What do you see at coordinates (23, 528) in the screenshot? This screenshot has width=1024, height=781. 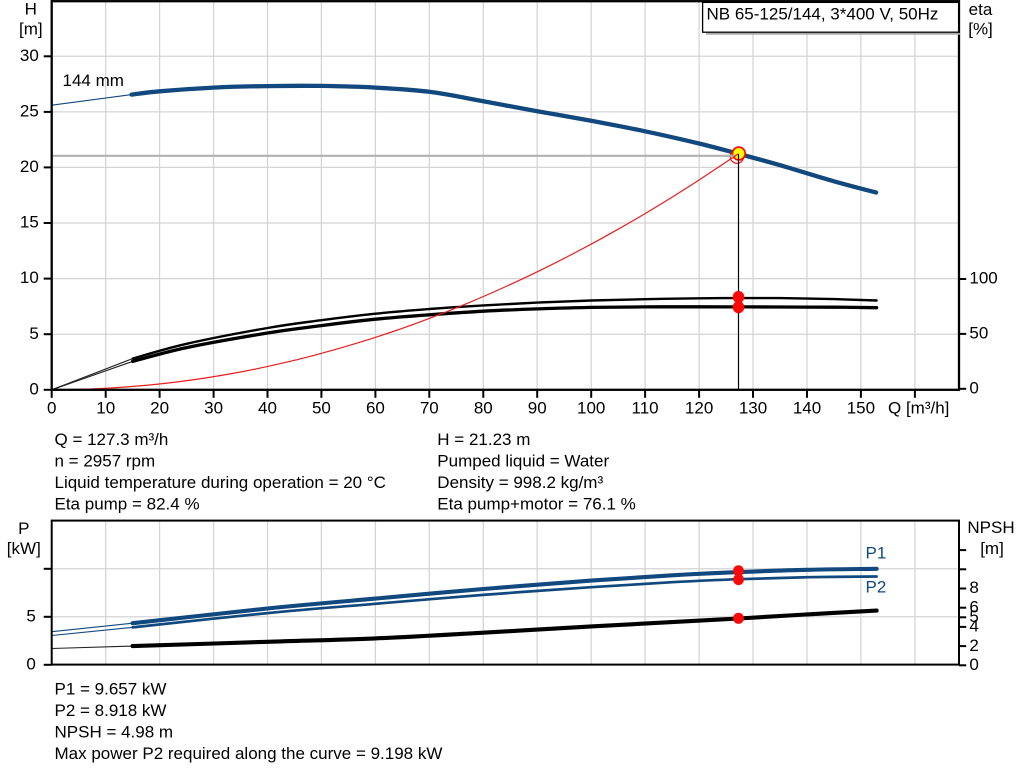 I see `svg-text: P` at bounding box center [23, 528].